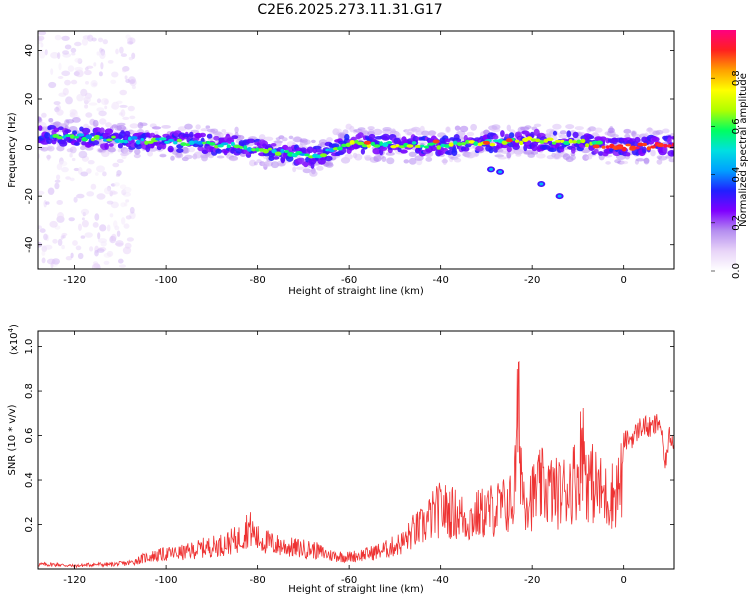 This screenshot has height=600, width=750. Describe the element at coordinates (356, 589) in the screenshot. I see `snr-x-label: Height of straight line (km)` at that location.